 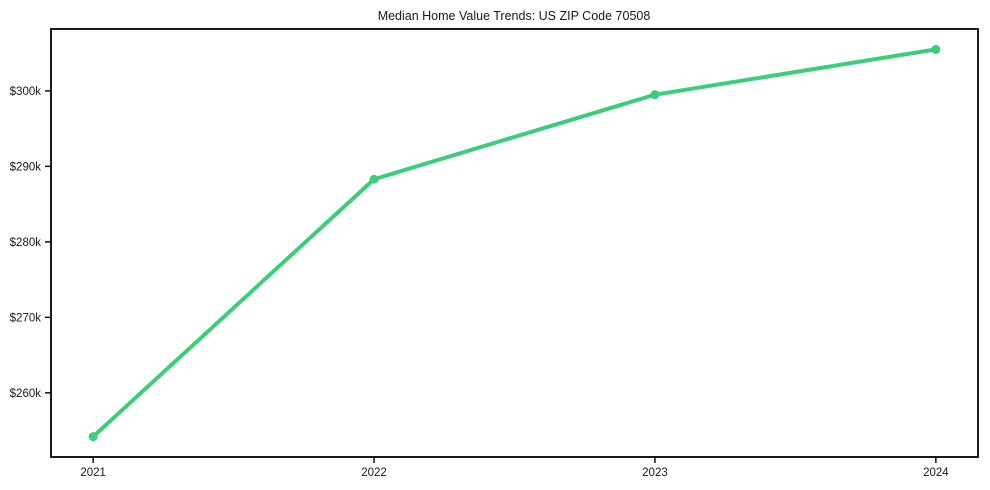 I want to click on x-tick-label: 2022, so click(x=374, y=473).